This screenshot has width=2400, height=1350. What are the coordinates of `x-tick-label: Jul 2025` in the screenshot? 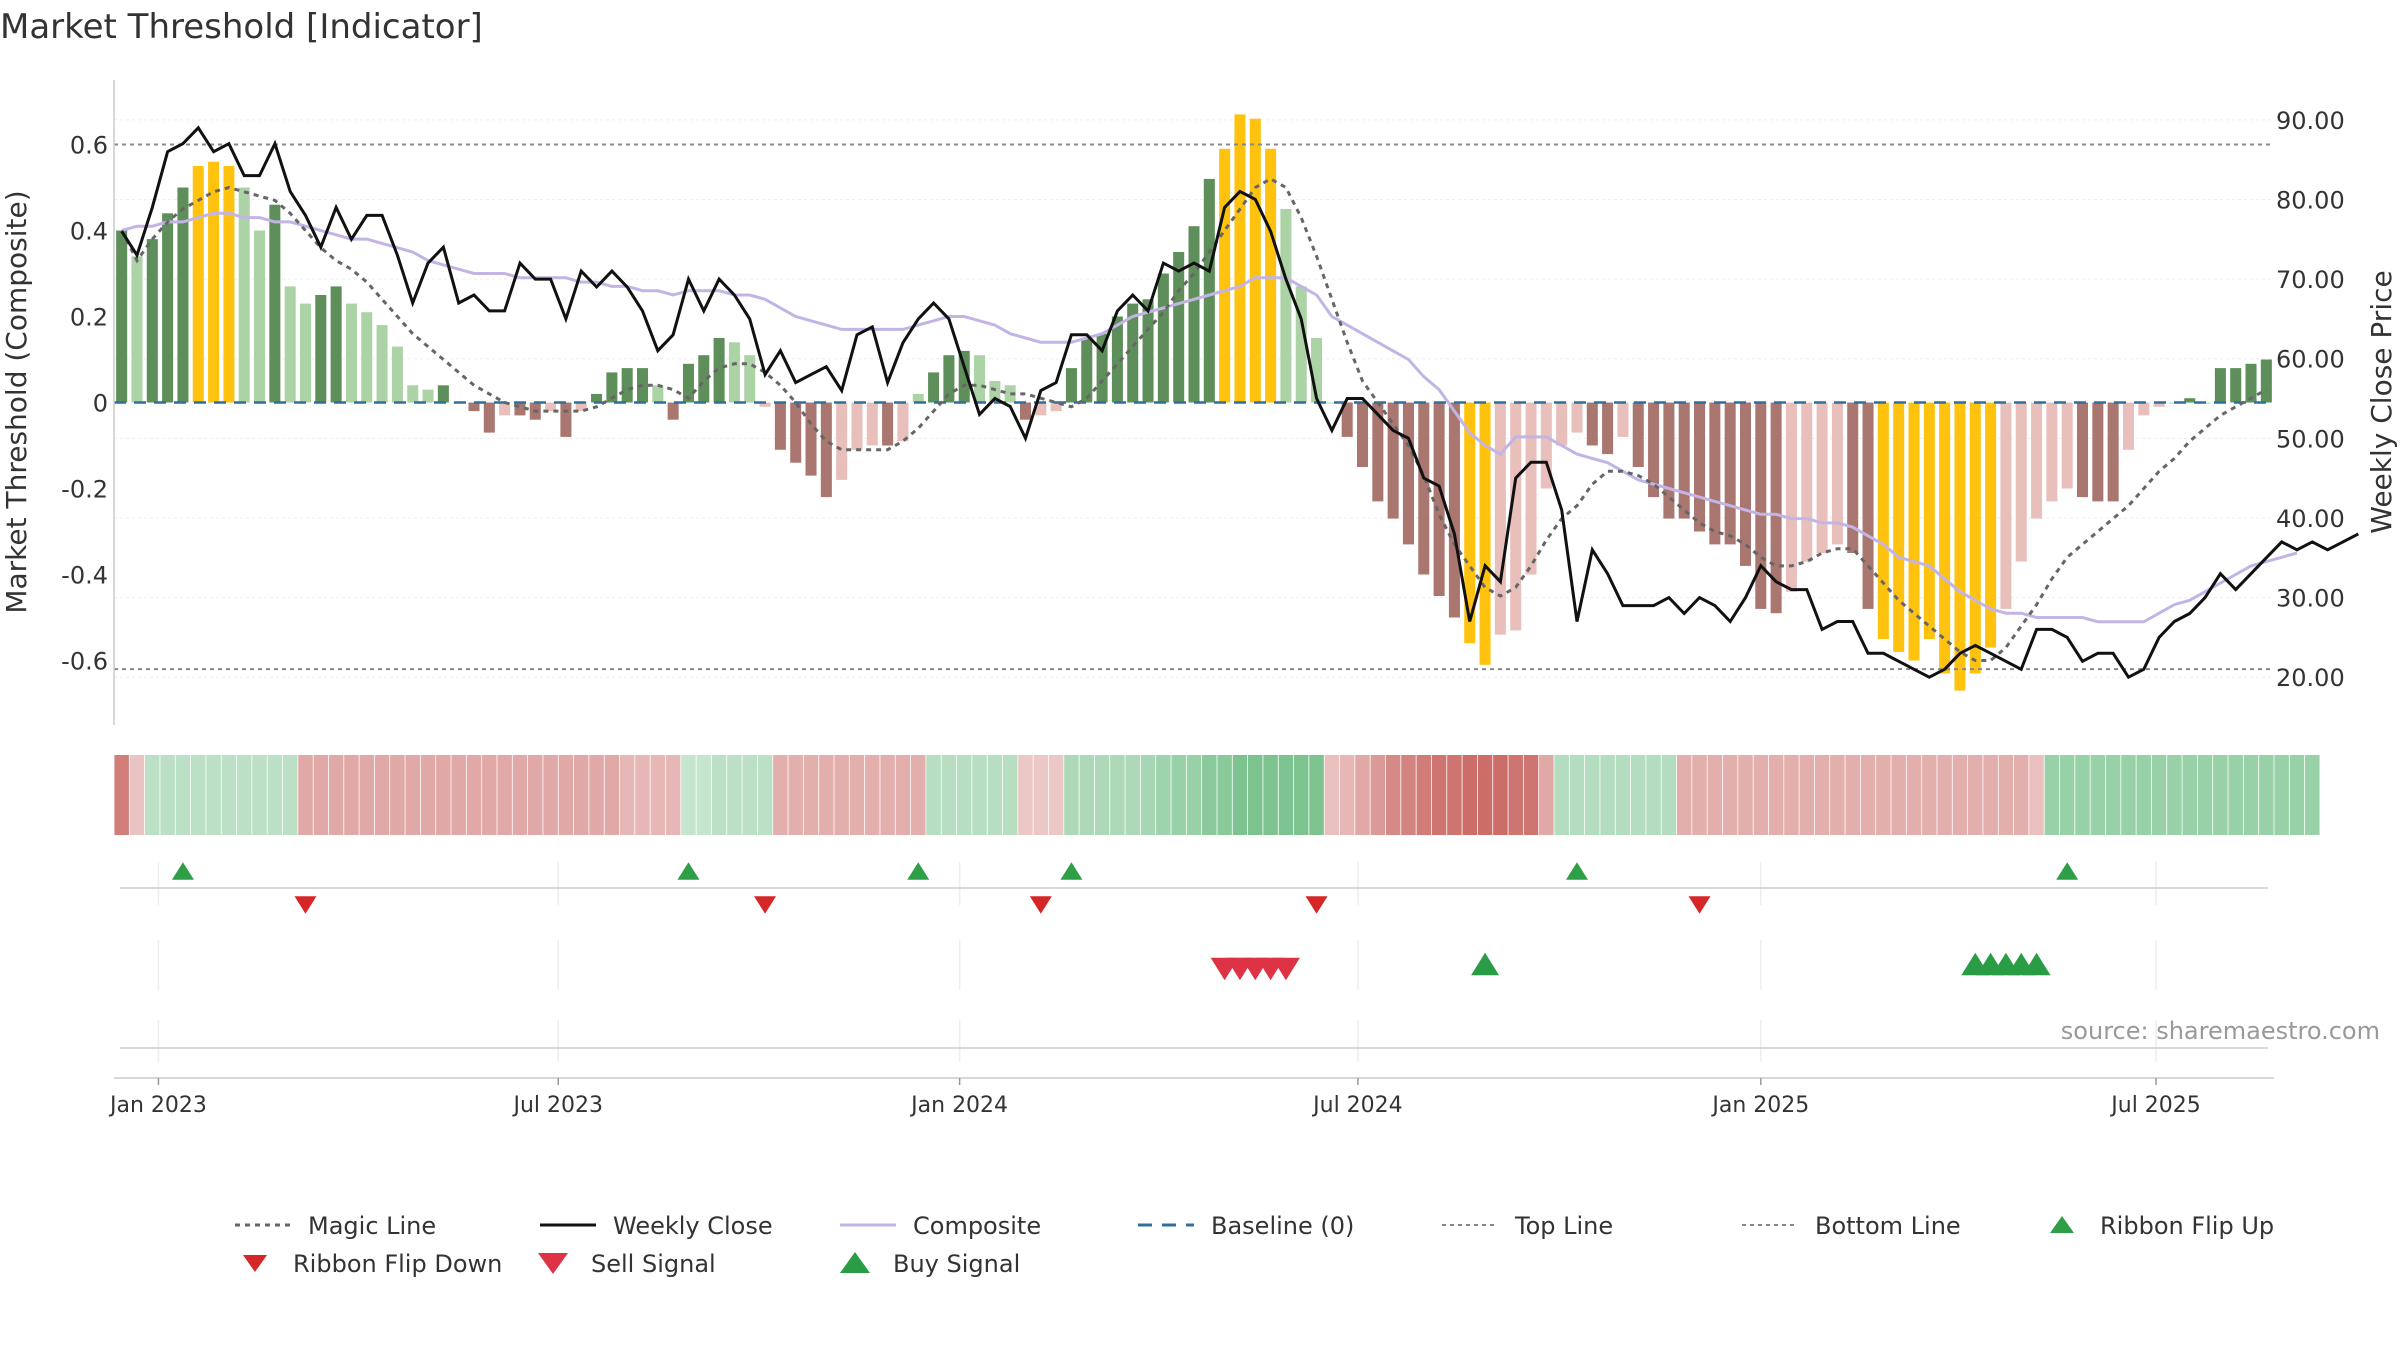 It's located at (2155, 1105).